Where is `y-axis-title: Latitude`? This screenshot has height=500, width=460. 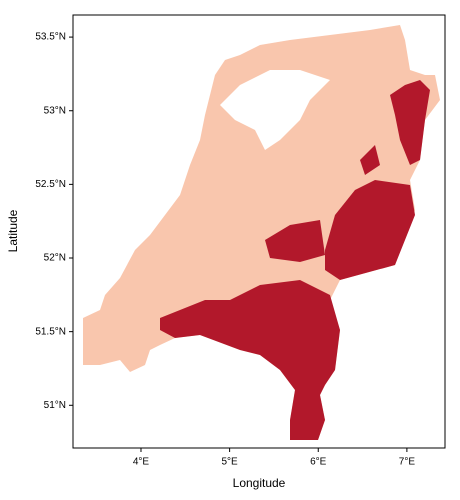
y-axis-title: Latitude is located at coordinates (13, 230).